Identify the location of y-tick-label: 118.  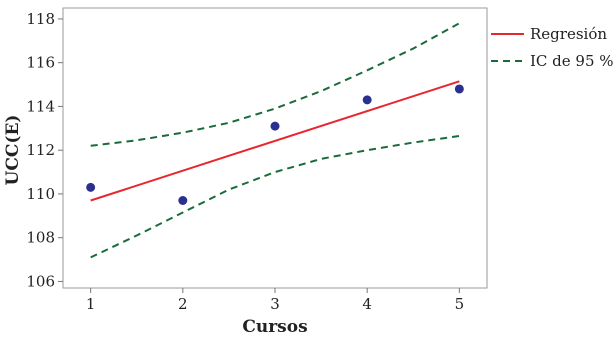
(40, 19).